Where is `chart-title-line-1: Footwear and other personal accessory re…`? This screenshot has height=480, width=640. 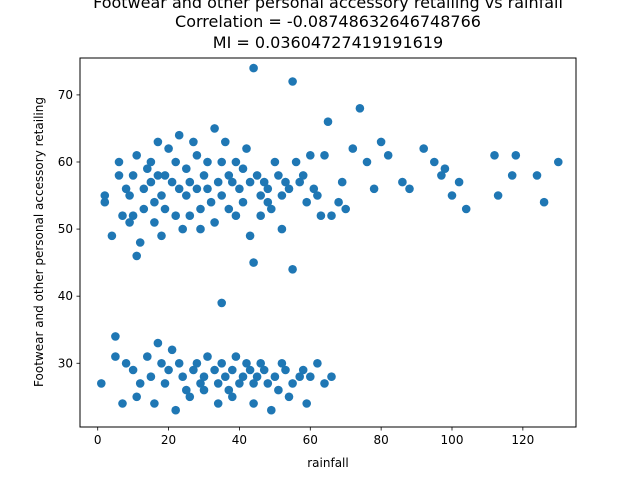 chart-title-line-1: Footwear and other personal accessory re… is located at coordinates (328, 6).